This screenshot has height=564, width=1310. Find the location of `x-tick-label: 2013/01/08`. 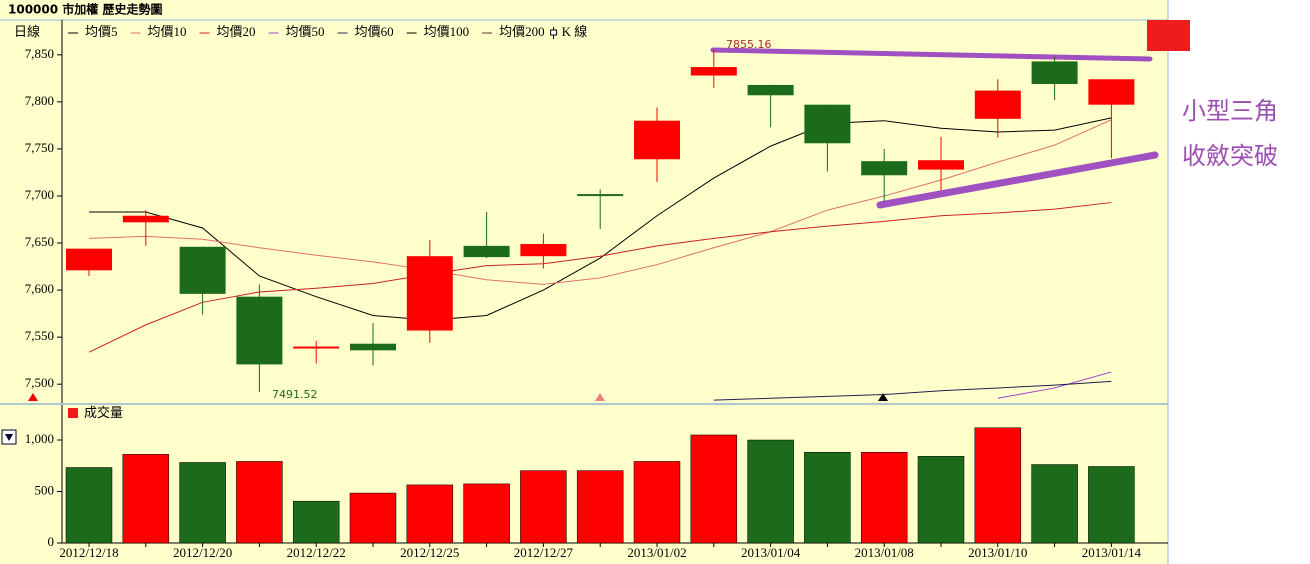

x-tick-label: 2013/01/08 is located at coordinates (884, 552).